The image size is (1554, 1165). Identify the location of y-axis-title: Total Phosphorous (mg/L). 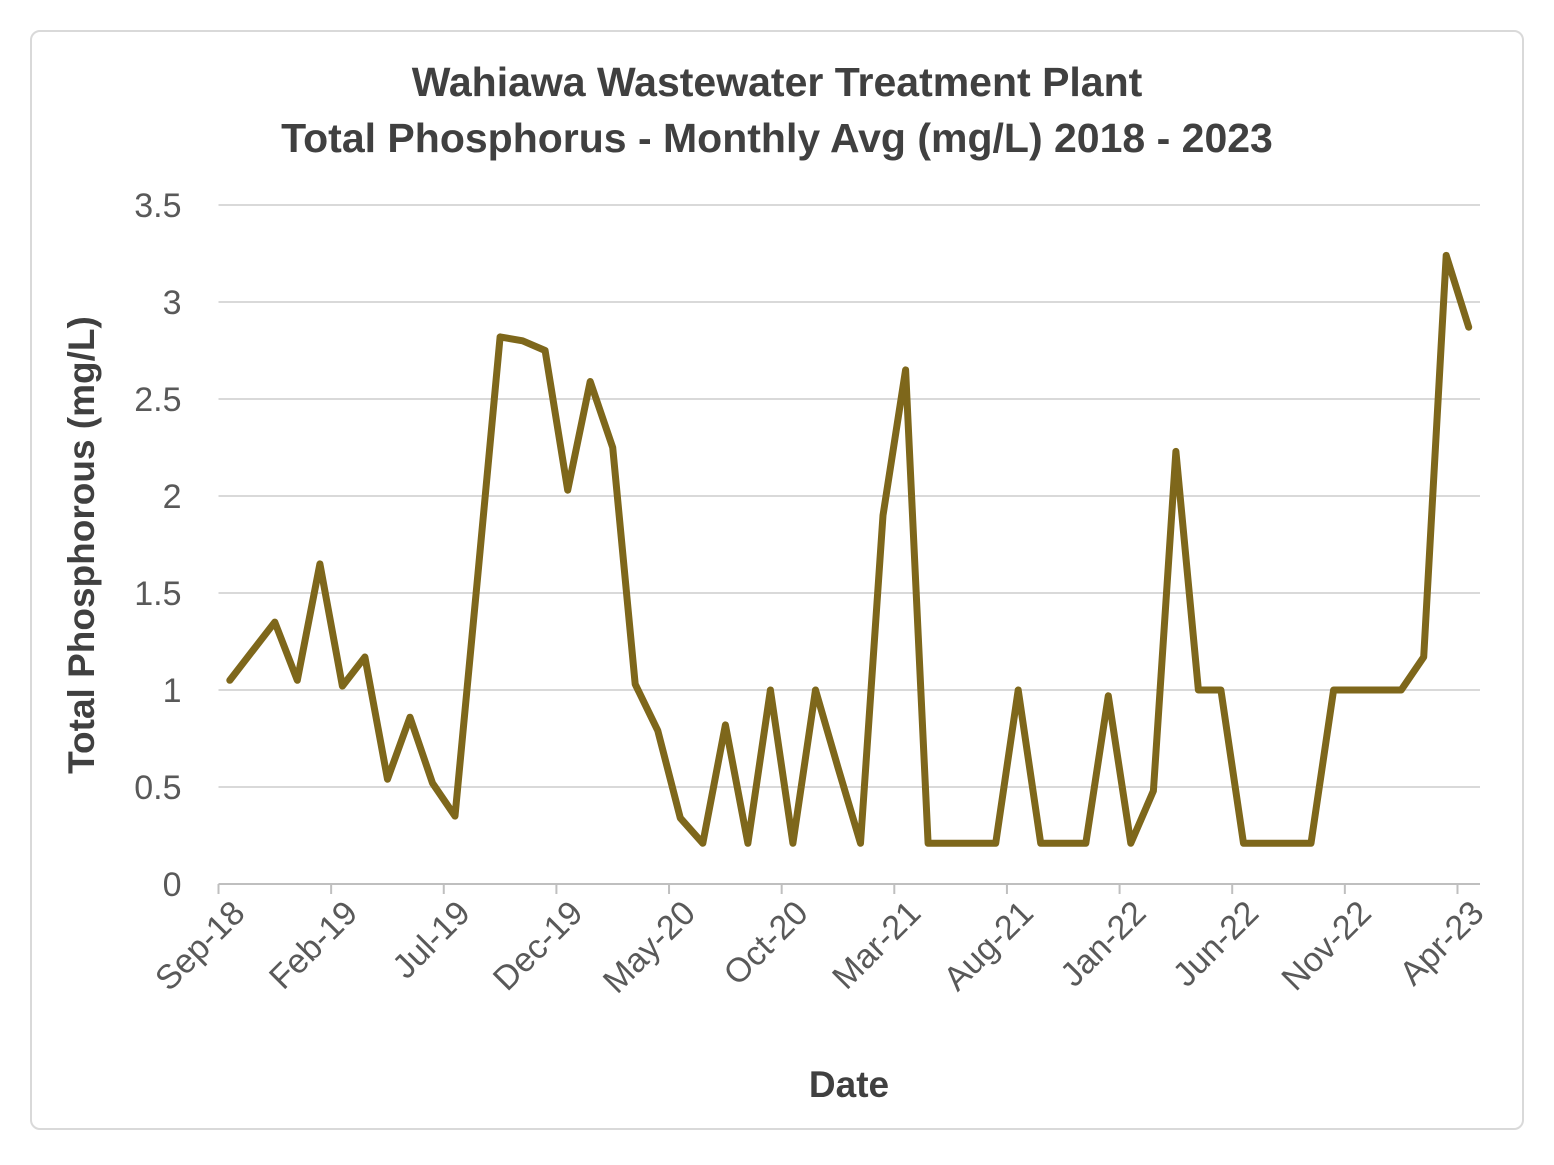
(81, 545).